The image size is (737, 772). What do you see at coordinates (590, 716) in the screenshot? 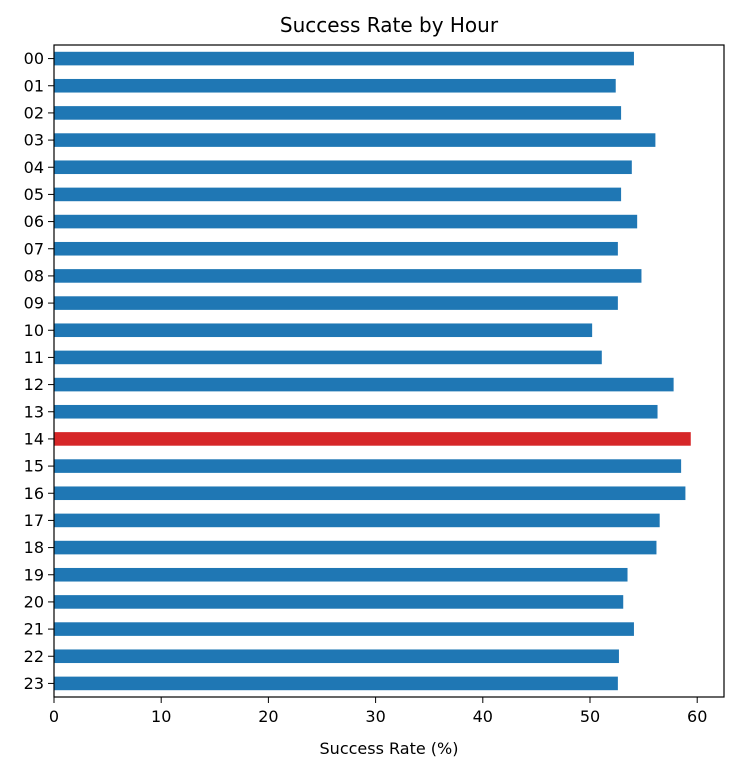
I see `x-tick-label-50: 50` at bounding box center [590, 716].